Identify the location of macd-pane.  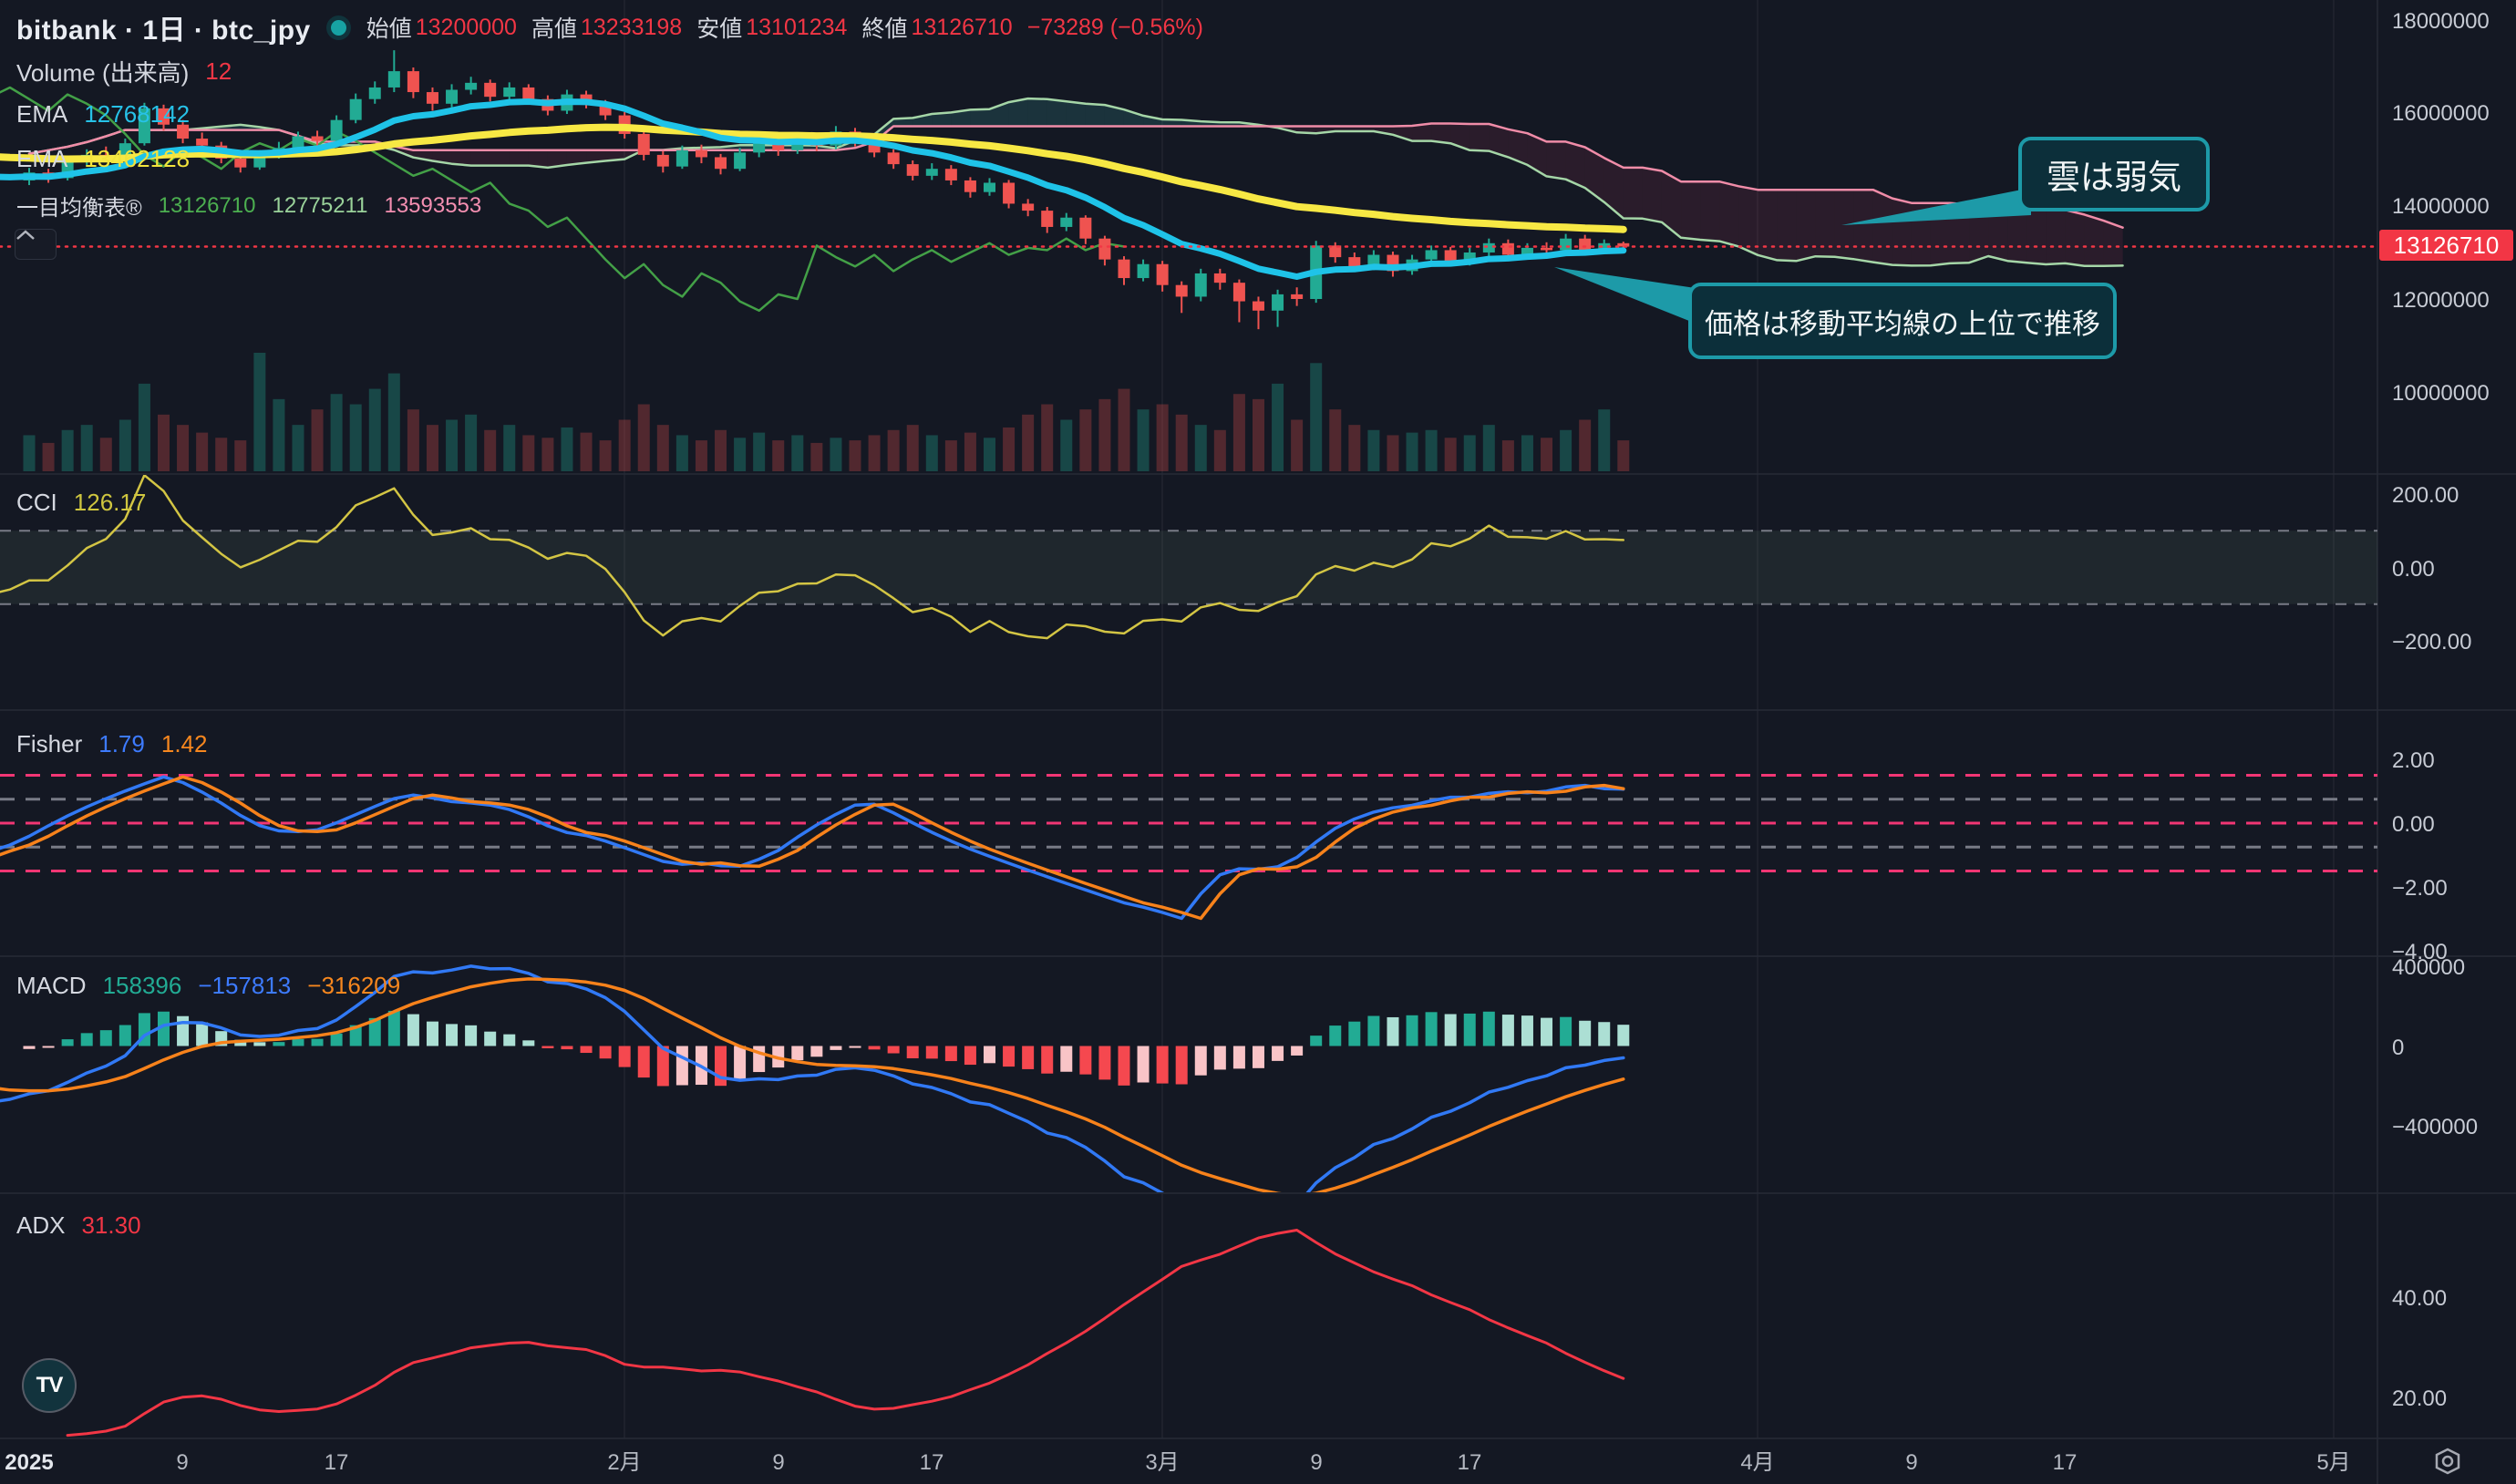
(815, 1088).